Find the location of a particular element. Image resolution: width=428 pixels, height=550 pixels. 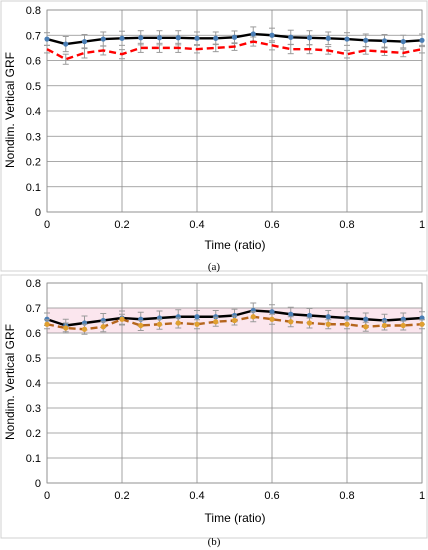

chart-a-series is located at coordinates (234, 45).